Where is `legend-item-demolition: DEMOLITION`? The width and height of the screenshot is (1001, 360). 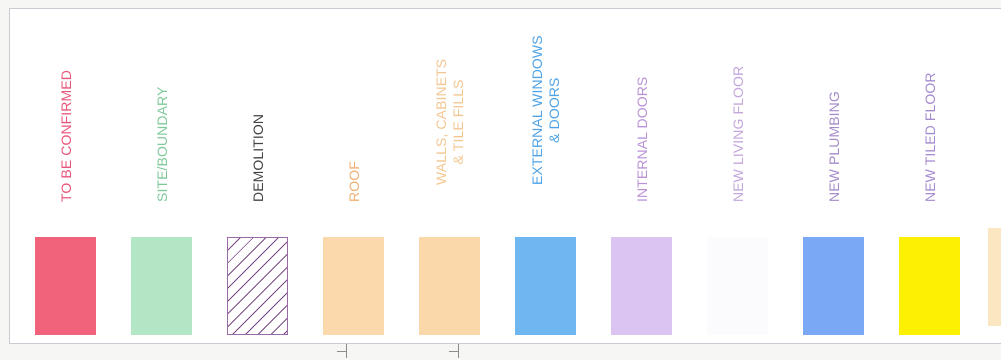 legend-item-demolition: DEMOLITION is located at coordinates (258, 177).